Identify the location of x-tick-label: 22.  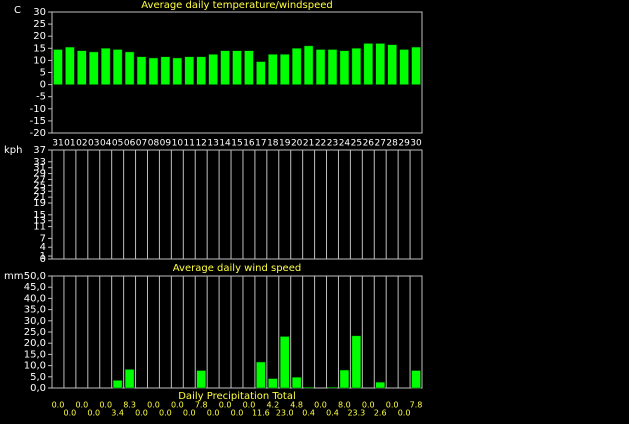
(320, 144).